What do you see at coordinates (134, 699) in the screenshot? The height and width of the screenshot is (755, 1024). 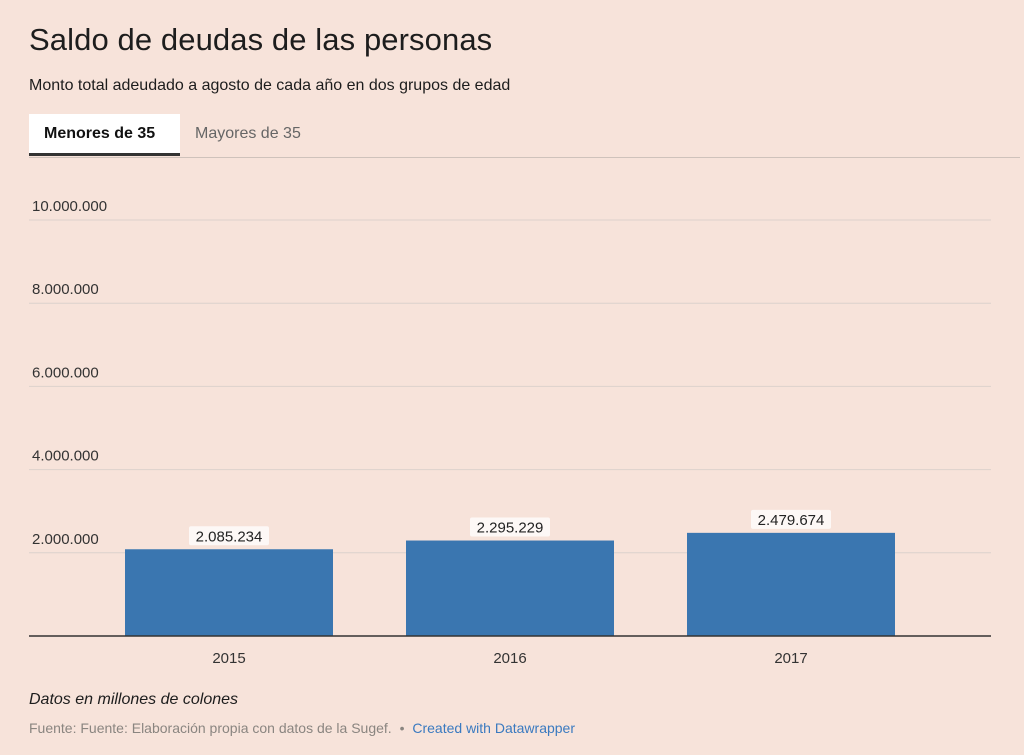 I see `units-note: Datos en millones de colones` at bounding box center [134, 699].